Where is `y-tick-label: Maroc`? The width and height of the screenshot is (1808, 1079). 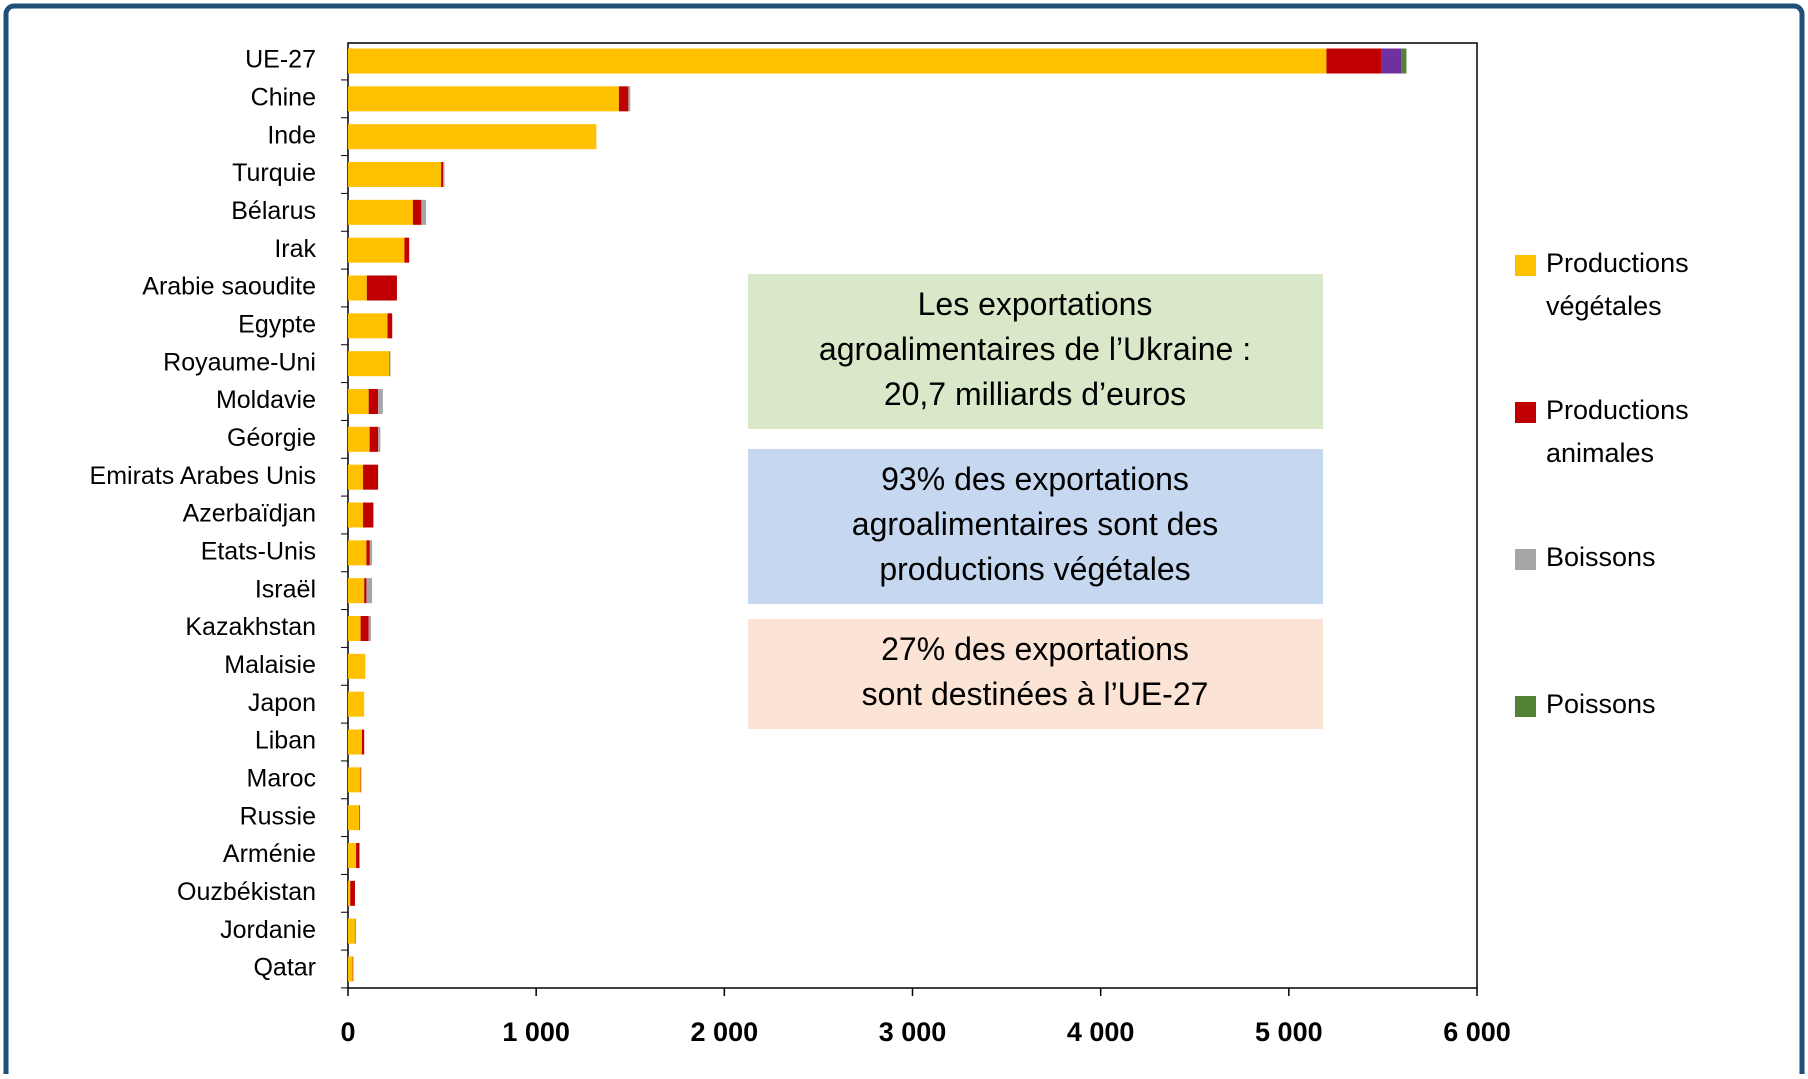 y-tick-label: Maroc is located at coordinates (281, 778).